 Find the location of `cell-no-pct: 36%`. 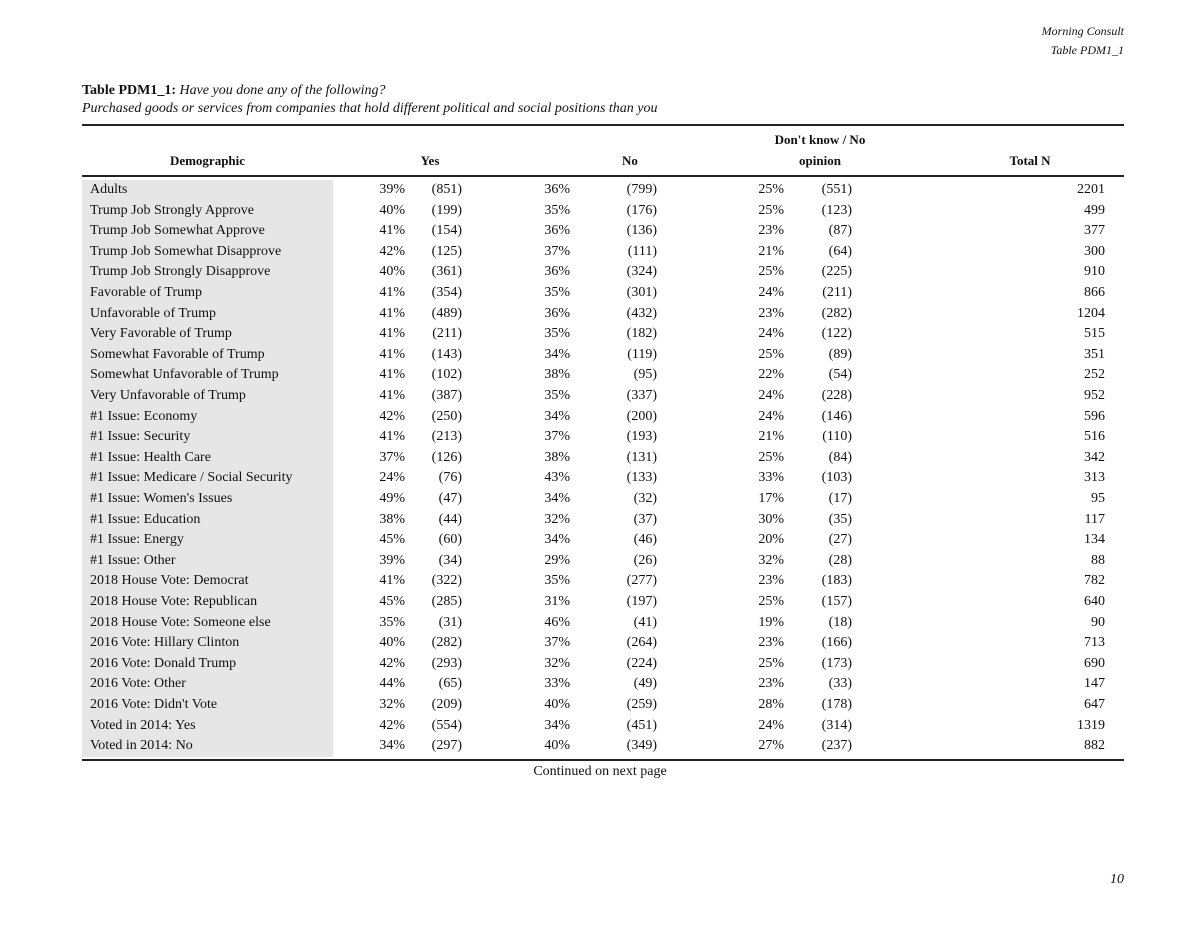

cell-no-pct: 36% is located at coordinates (557, 313).